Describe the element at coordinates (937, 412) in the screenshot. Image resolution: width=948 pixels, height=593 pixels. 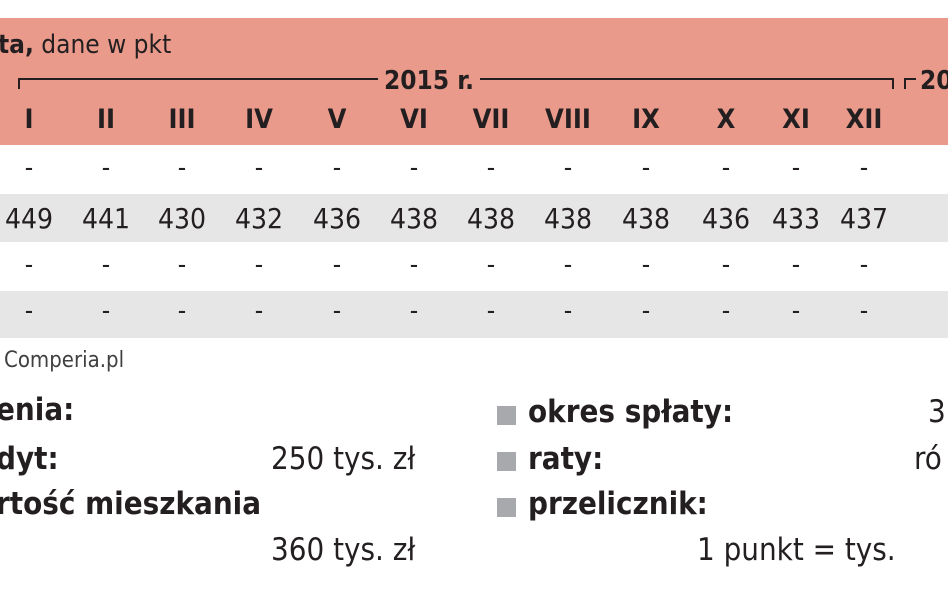
I see `period-value: 3` at that location.